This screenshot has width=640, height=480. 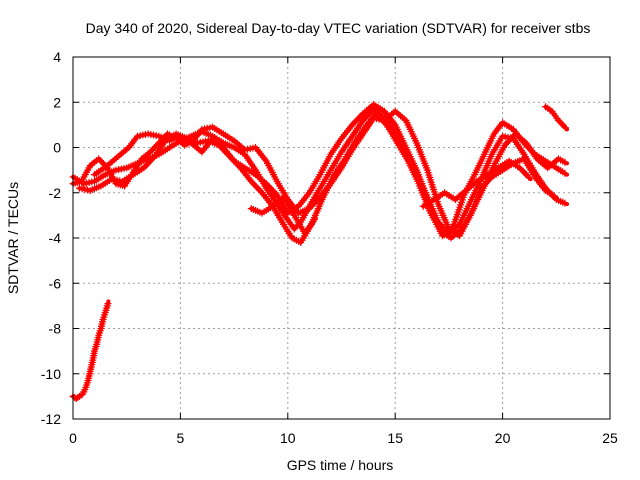 What do you see at coordinates (288, 438) in the screenshot?
I see `x-tick-label: 10` at bounding box center [288, 438].